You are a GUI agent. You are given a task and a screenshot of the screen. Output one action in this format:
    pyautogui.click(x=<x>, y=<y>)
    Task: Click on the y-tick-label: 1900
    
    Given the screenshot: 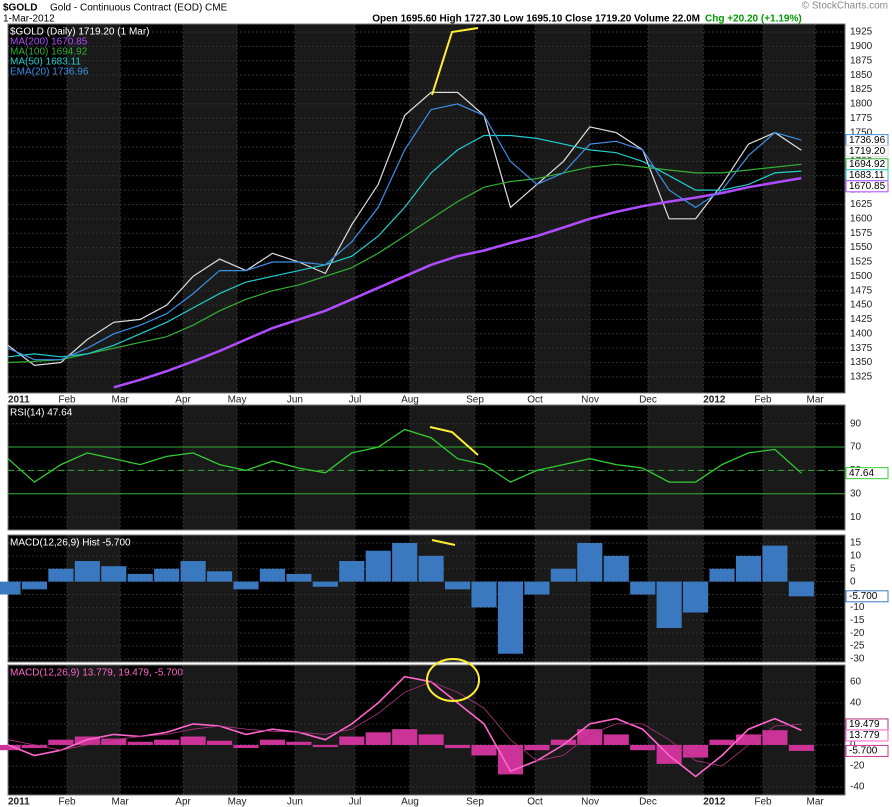 What is the action you would take?
    pyautogui.click(x=861, y=46)
    